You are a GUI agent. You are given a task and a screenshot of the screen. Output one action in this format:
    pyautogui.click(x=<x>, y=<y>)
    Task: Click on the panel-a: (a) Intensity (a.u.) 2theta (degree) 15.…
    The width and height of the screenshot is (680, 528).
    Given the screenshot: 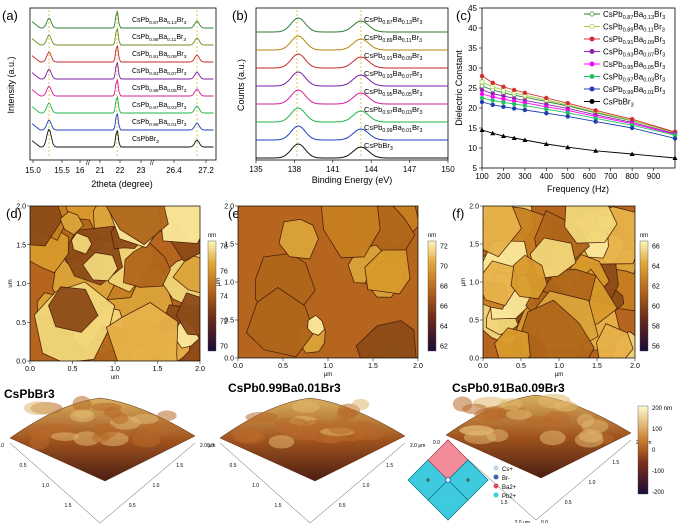 What is the action you would take?
    pyautogui.click(x=109, y=98)
    